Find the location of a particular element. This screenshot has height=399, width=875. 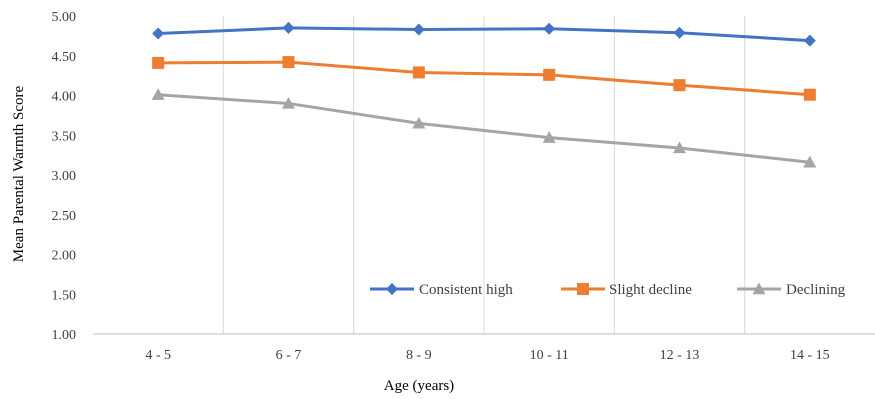

legend-label: Slight decline is located at coordinates (650, 290).